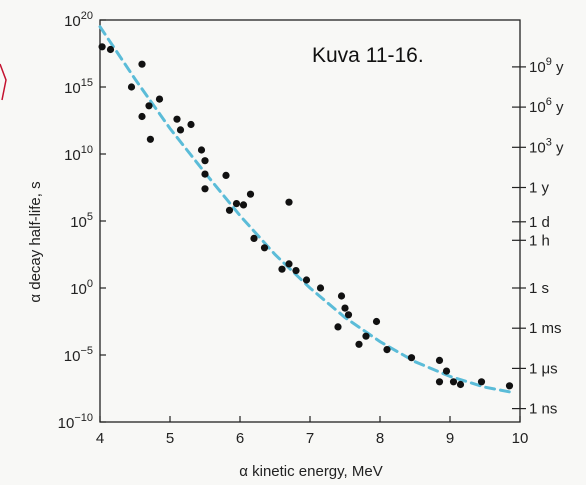 This screenshot has height=485, width=586. What do you see at coordinates (546, 146) in the screenshot?
I see `right-tick-label: 103 y` at bounding box center [546, 146].